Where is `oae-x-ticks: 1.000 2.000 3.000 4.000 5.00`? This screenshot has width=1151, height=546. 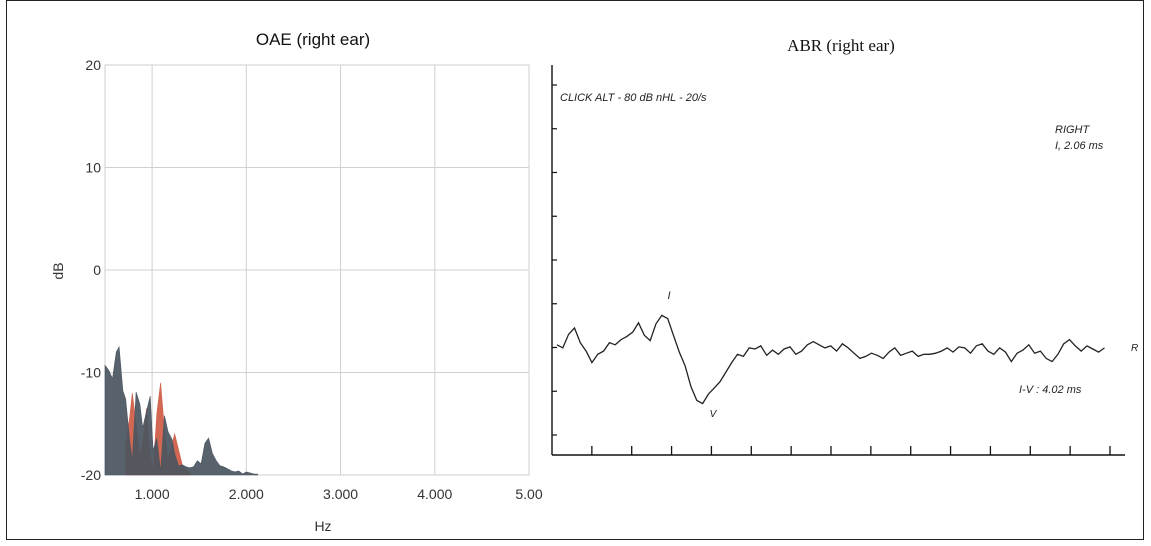 oae-x-ticks: 1.000 2.000 3.000 4.000 5.00 is located at coordinates (339, 494).